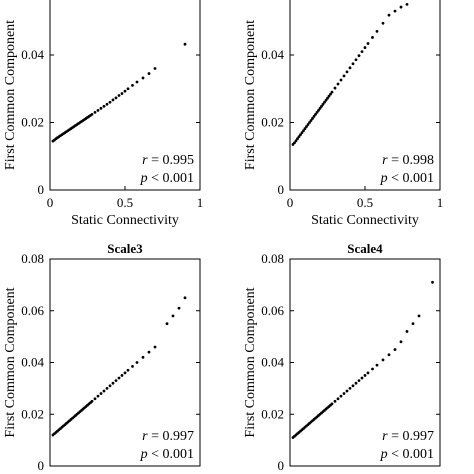 The image size is (474, 474). Describe the element at coordinates (32, 258) in the screenshot. I see `y-tick-label: 0.08` at that location.